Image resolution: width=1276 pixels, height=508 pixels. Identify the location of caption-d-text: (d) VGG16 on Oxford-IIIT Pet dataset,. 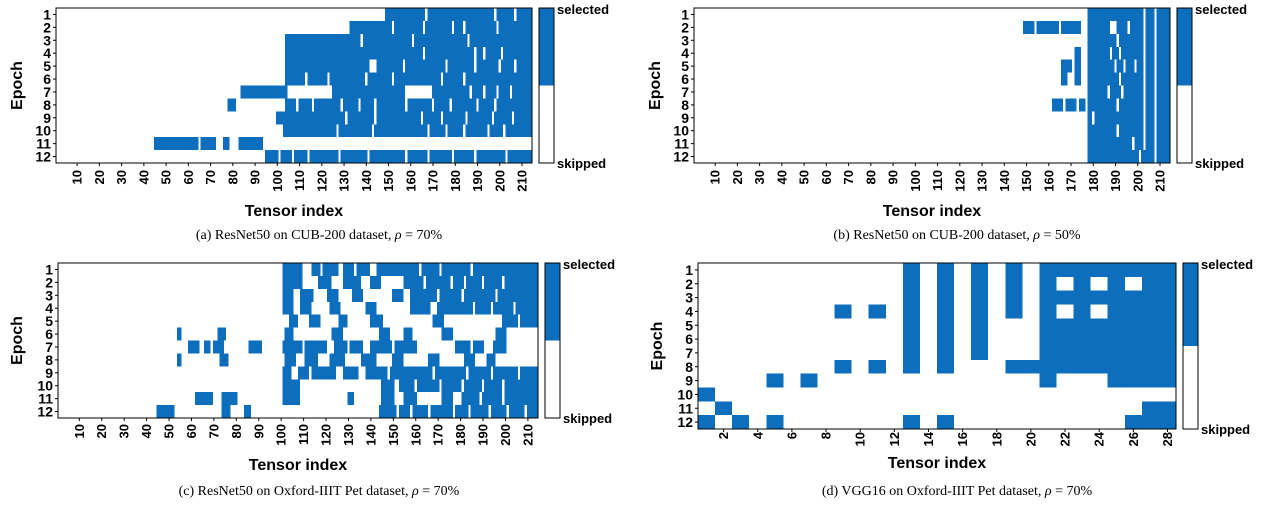
(931, 491).